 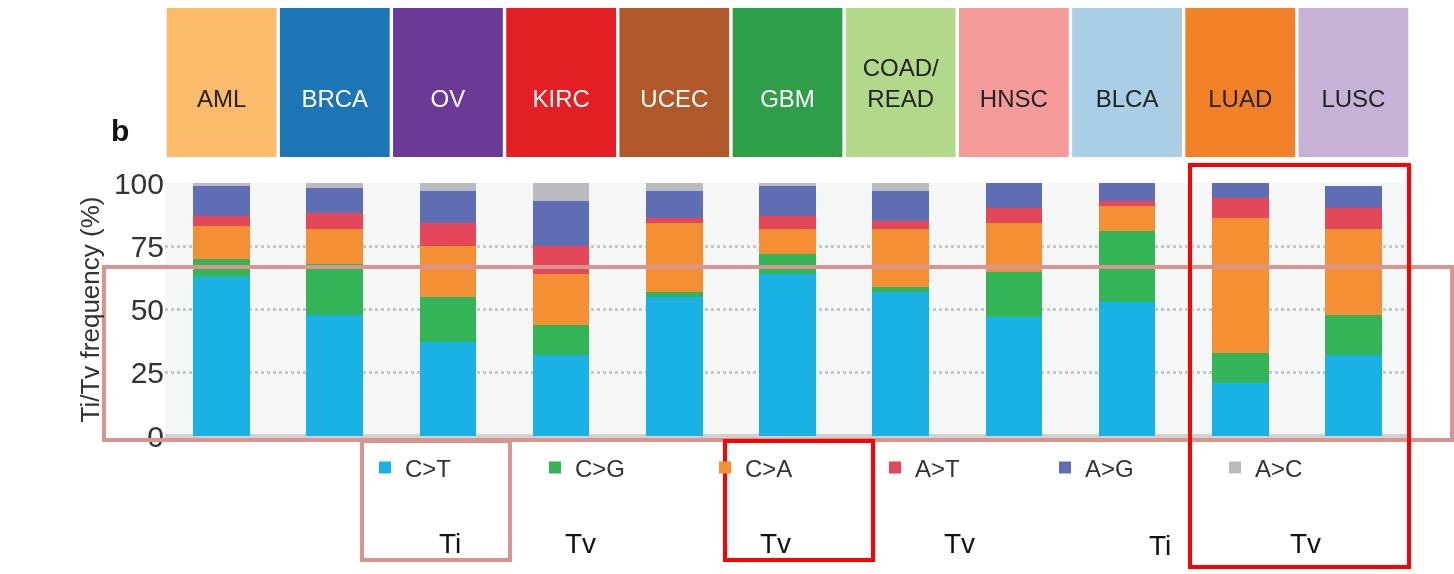 I want to click on x-tick-label: UCEC, so click(x=674, y=99).